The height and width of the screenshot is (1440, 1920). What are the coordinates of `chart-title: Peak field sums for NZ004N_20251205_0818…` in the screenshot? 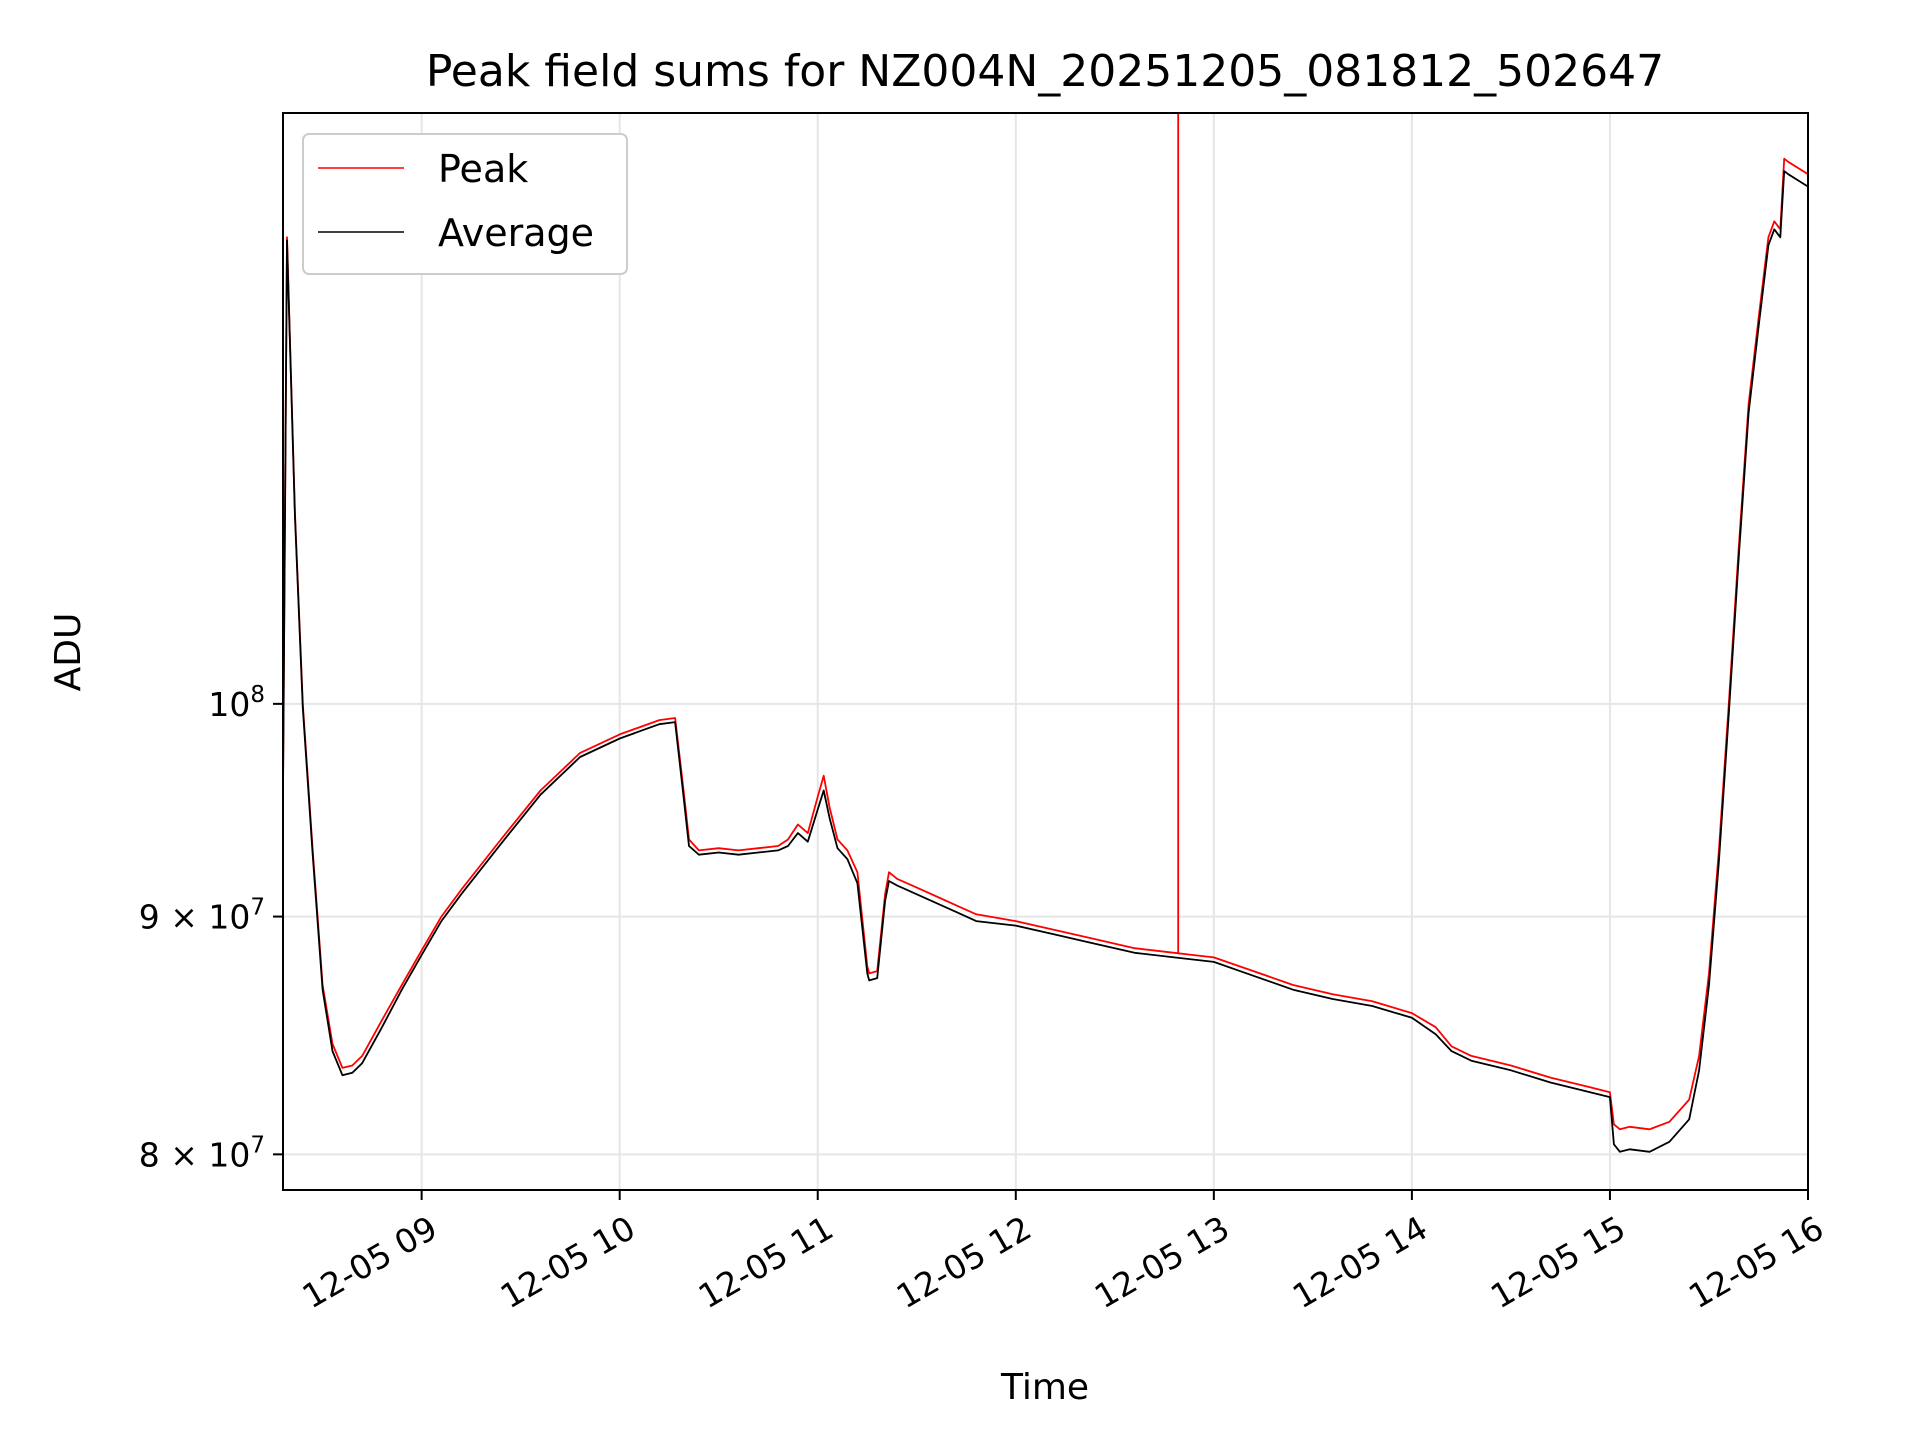 It's located at (1045, 71).